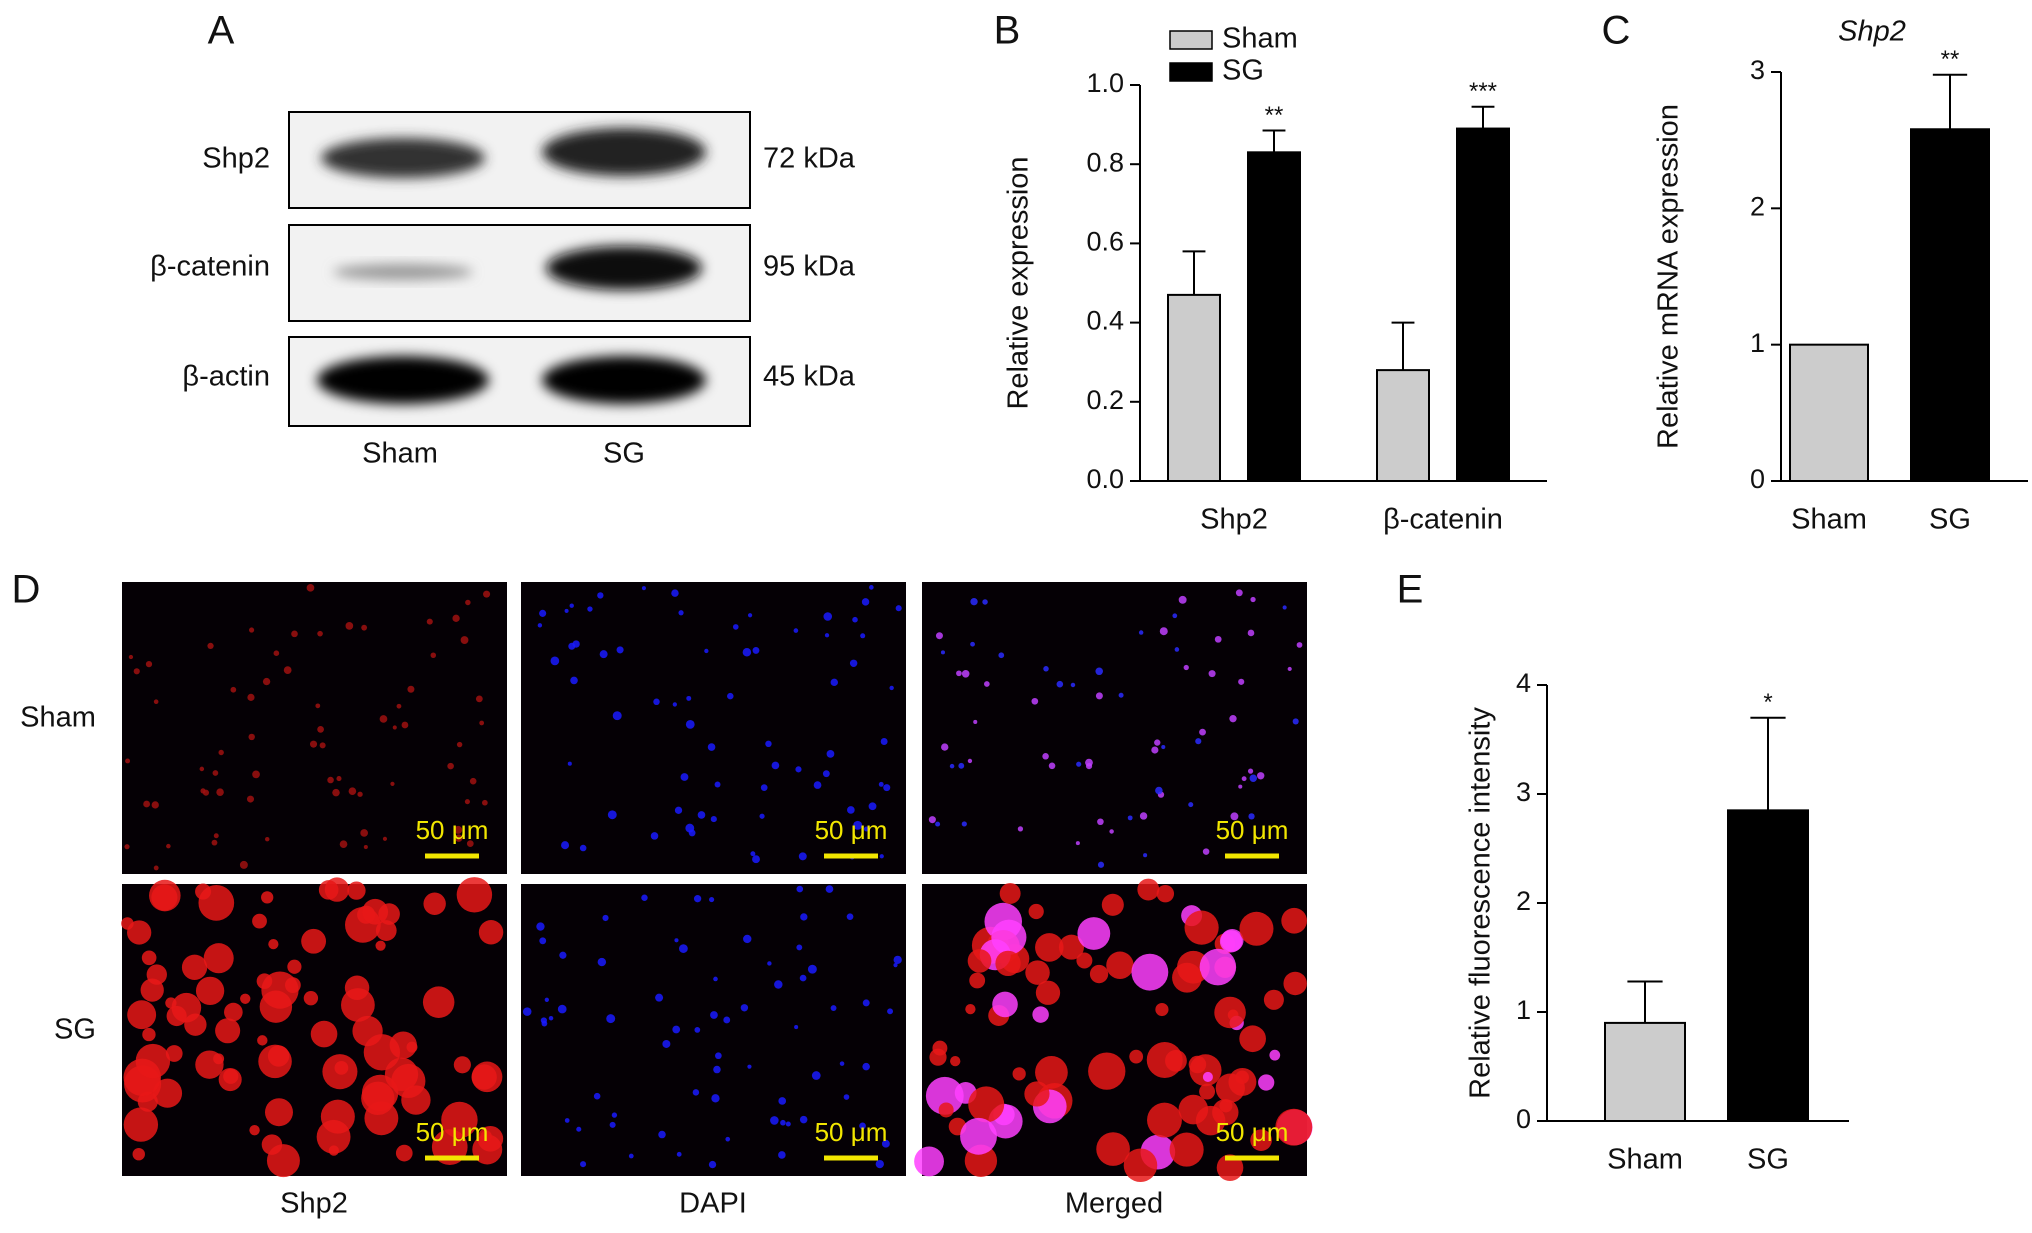  What do you see at coordinates (1252, 1132) in the screenshot?
I see `scale-bar-label: 50 μm` at bounding box center [1252, 1132].